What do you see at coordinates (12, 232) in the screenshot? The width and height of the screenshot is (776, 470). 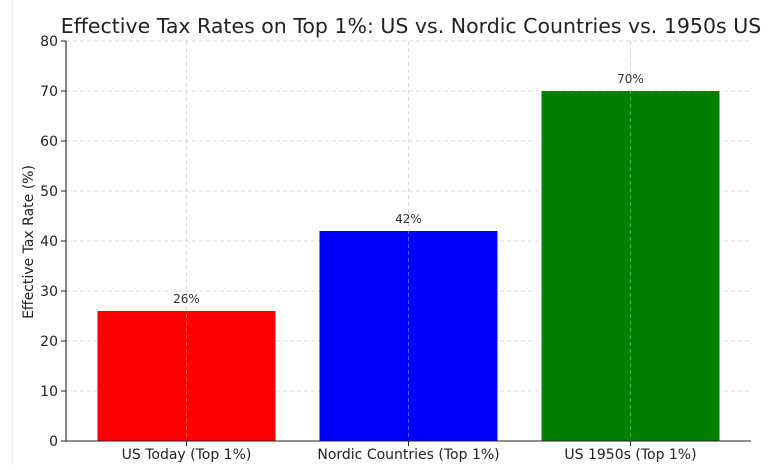 I see `left-edge-divider` at bounding box center [12, 232].